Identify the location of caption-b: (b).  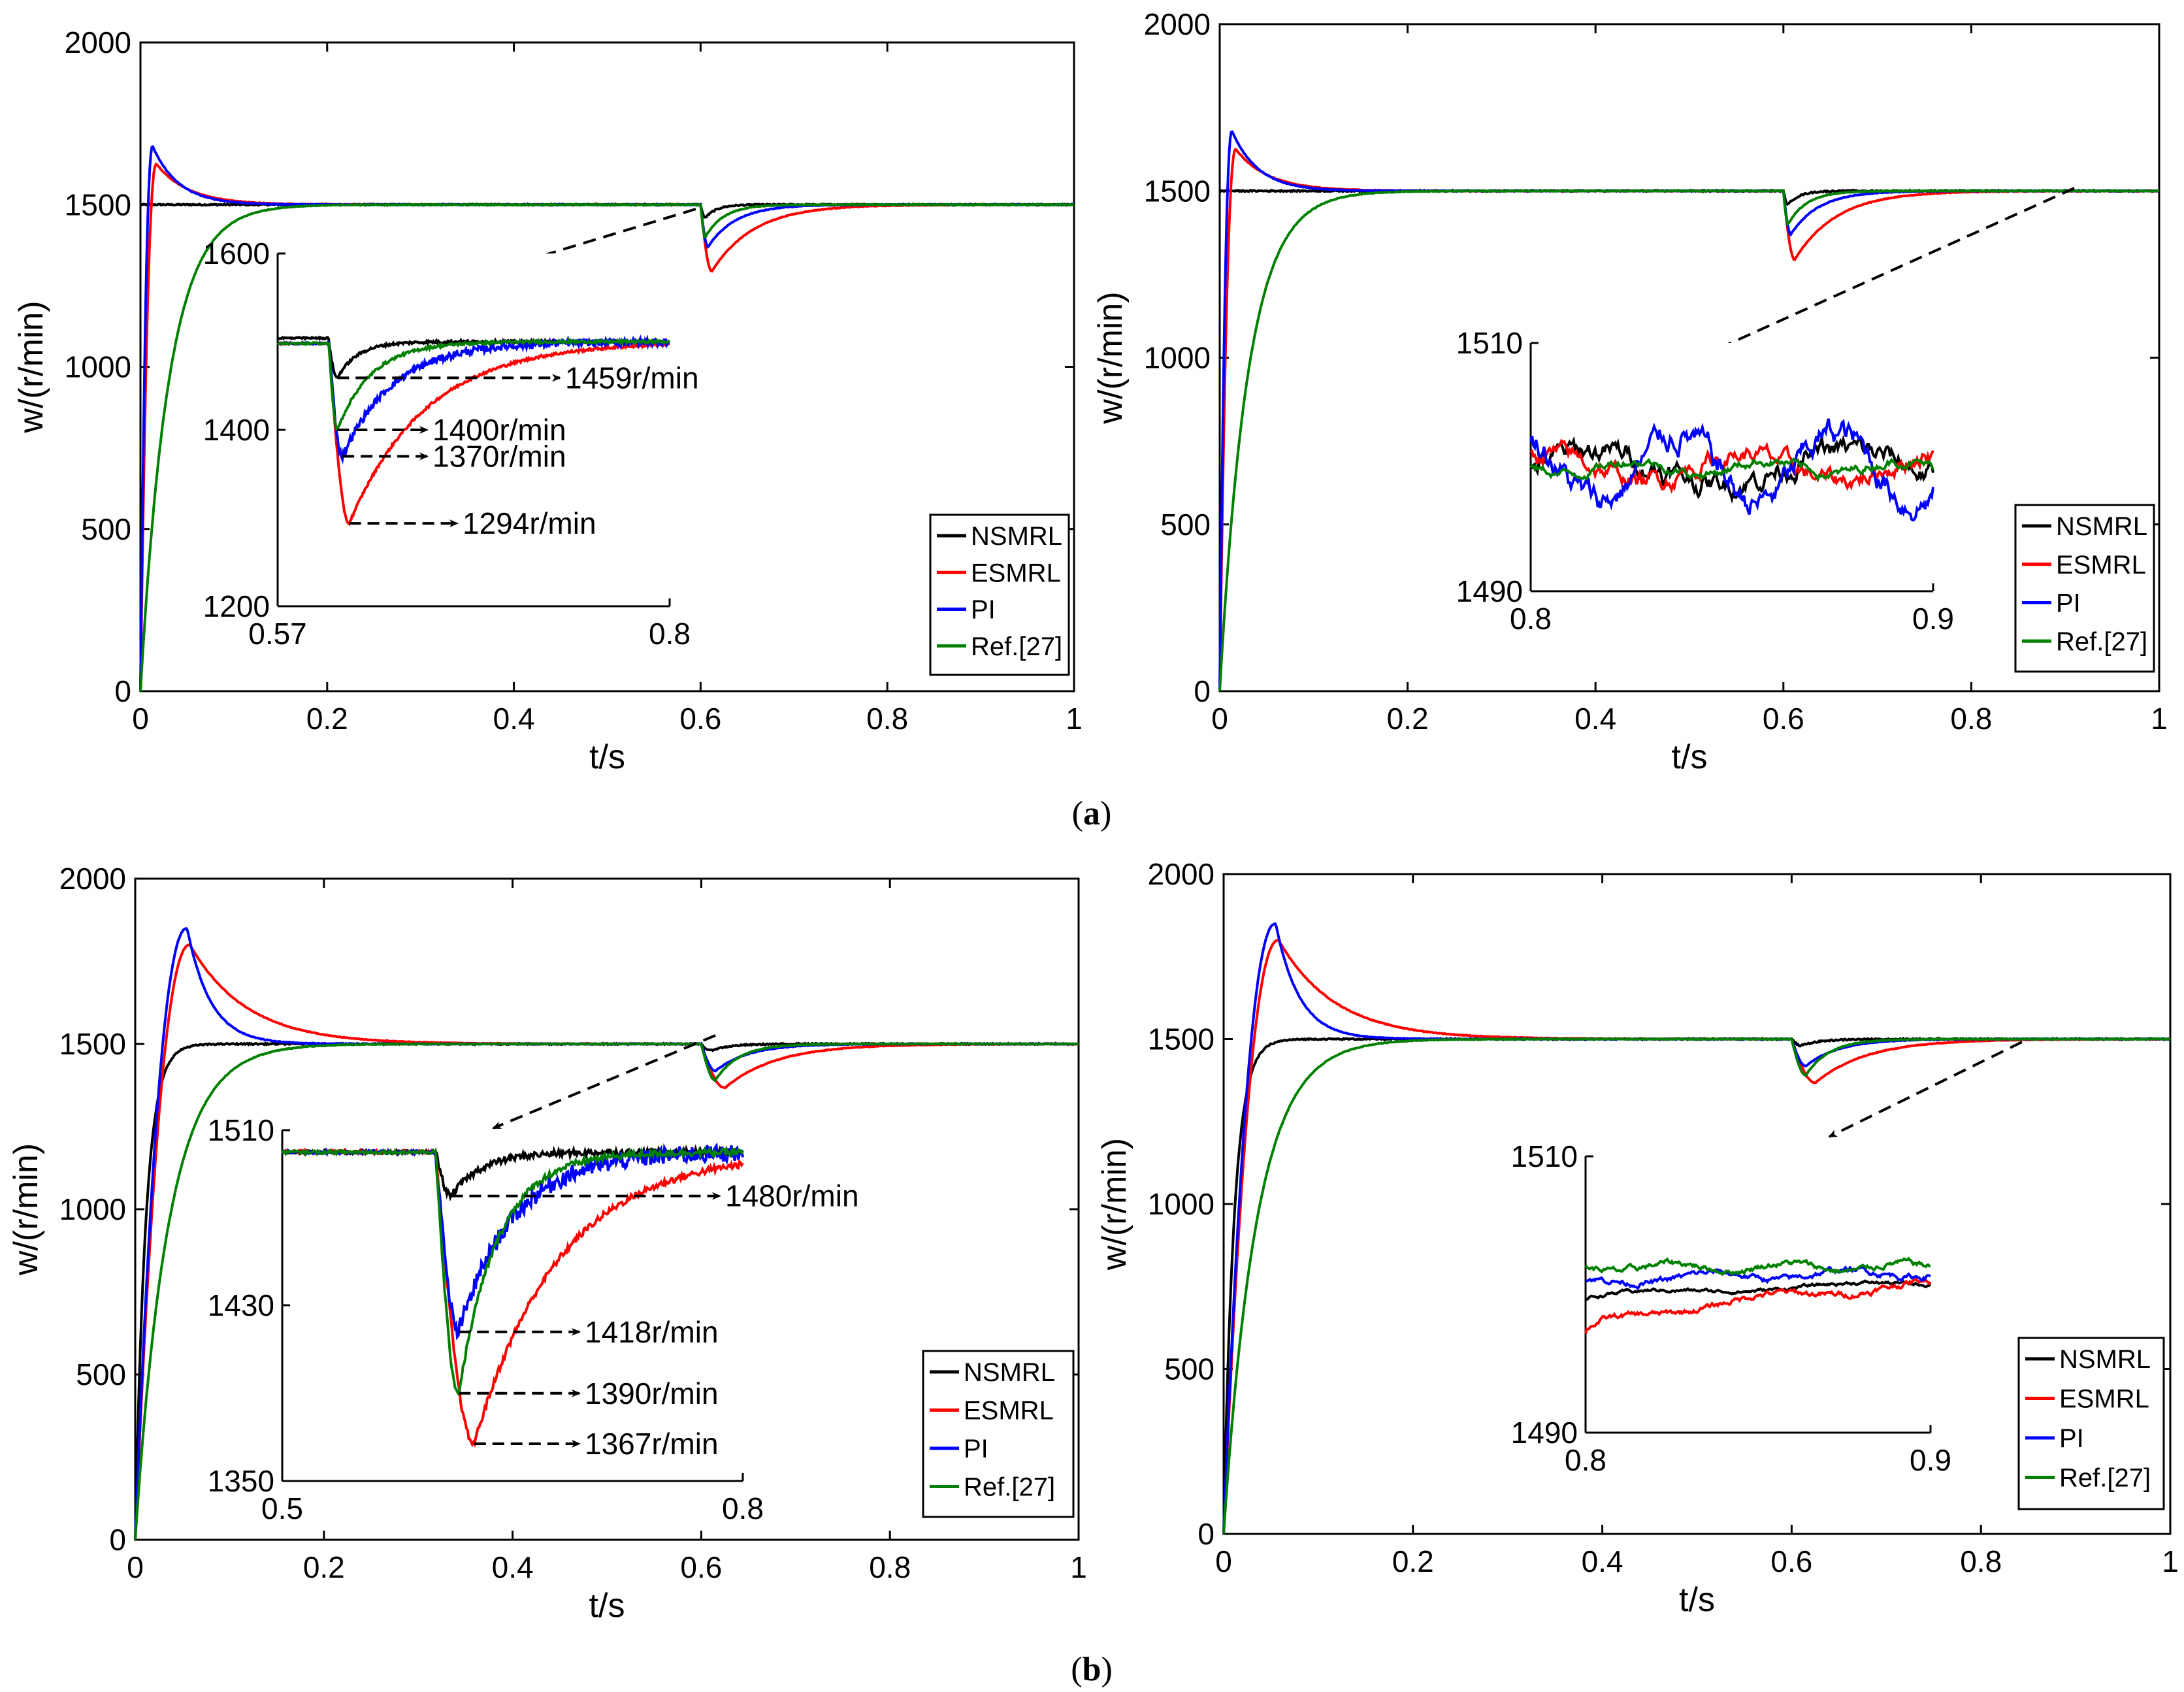
(1092, 1669).